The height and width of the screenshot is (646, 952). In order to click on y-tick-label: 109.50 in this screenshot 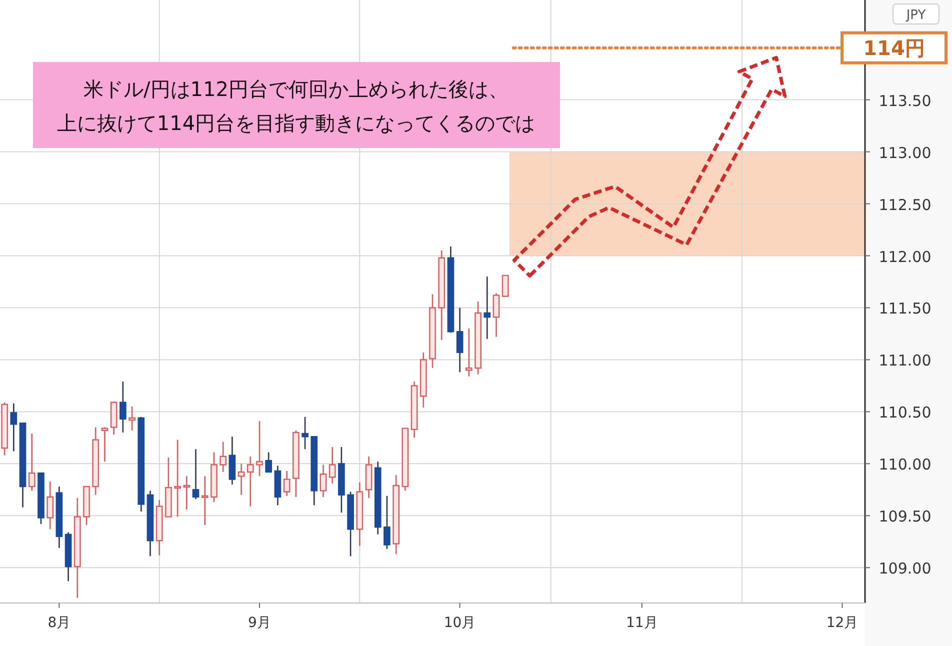, I will do `click(905, 517)`.